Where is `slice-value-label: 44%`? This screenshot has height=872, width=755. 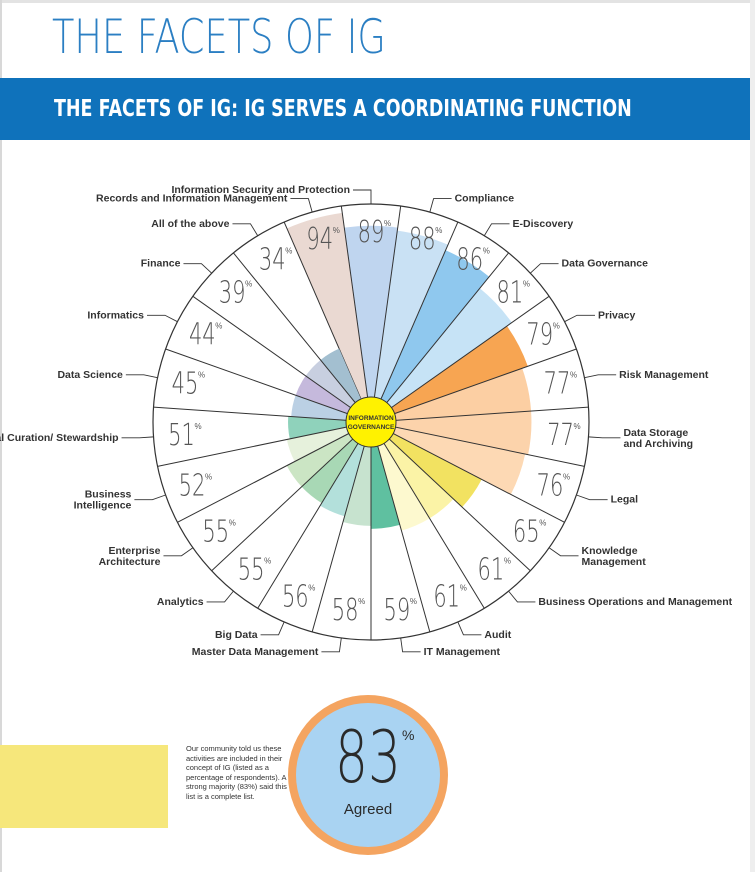 slice-value-label: 44% is located at coordinates (205, 335).